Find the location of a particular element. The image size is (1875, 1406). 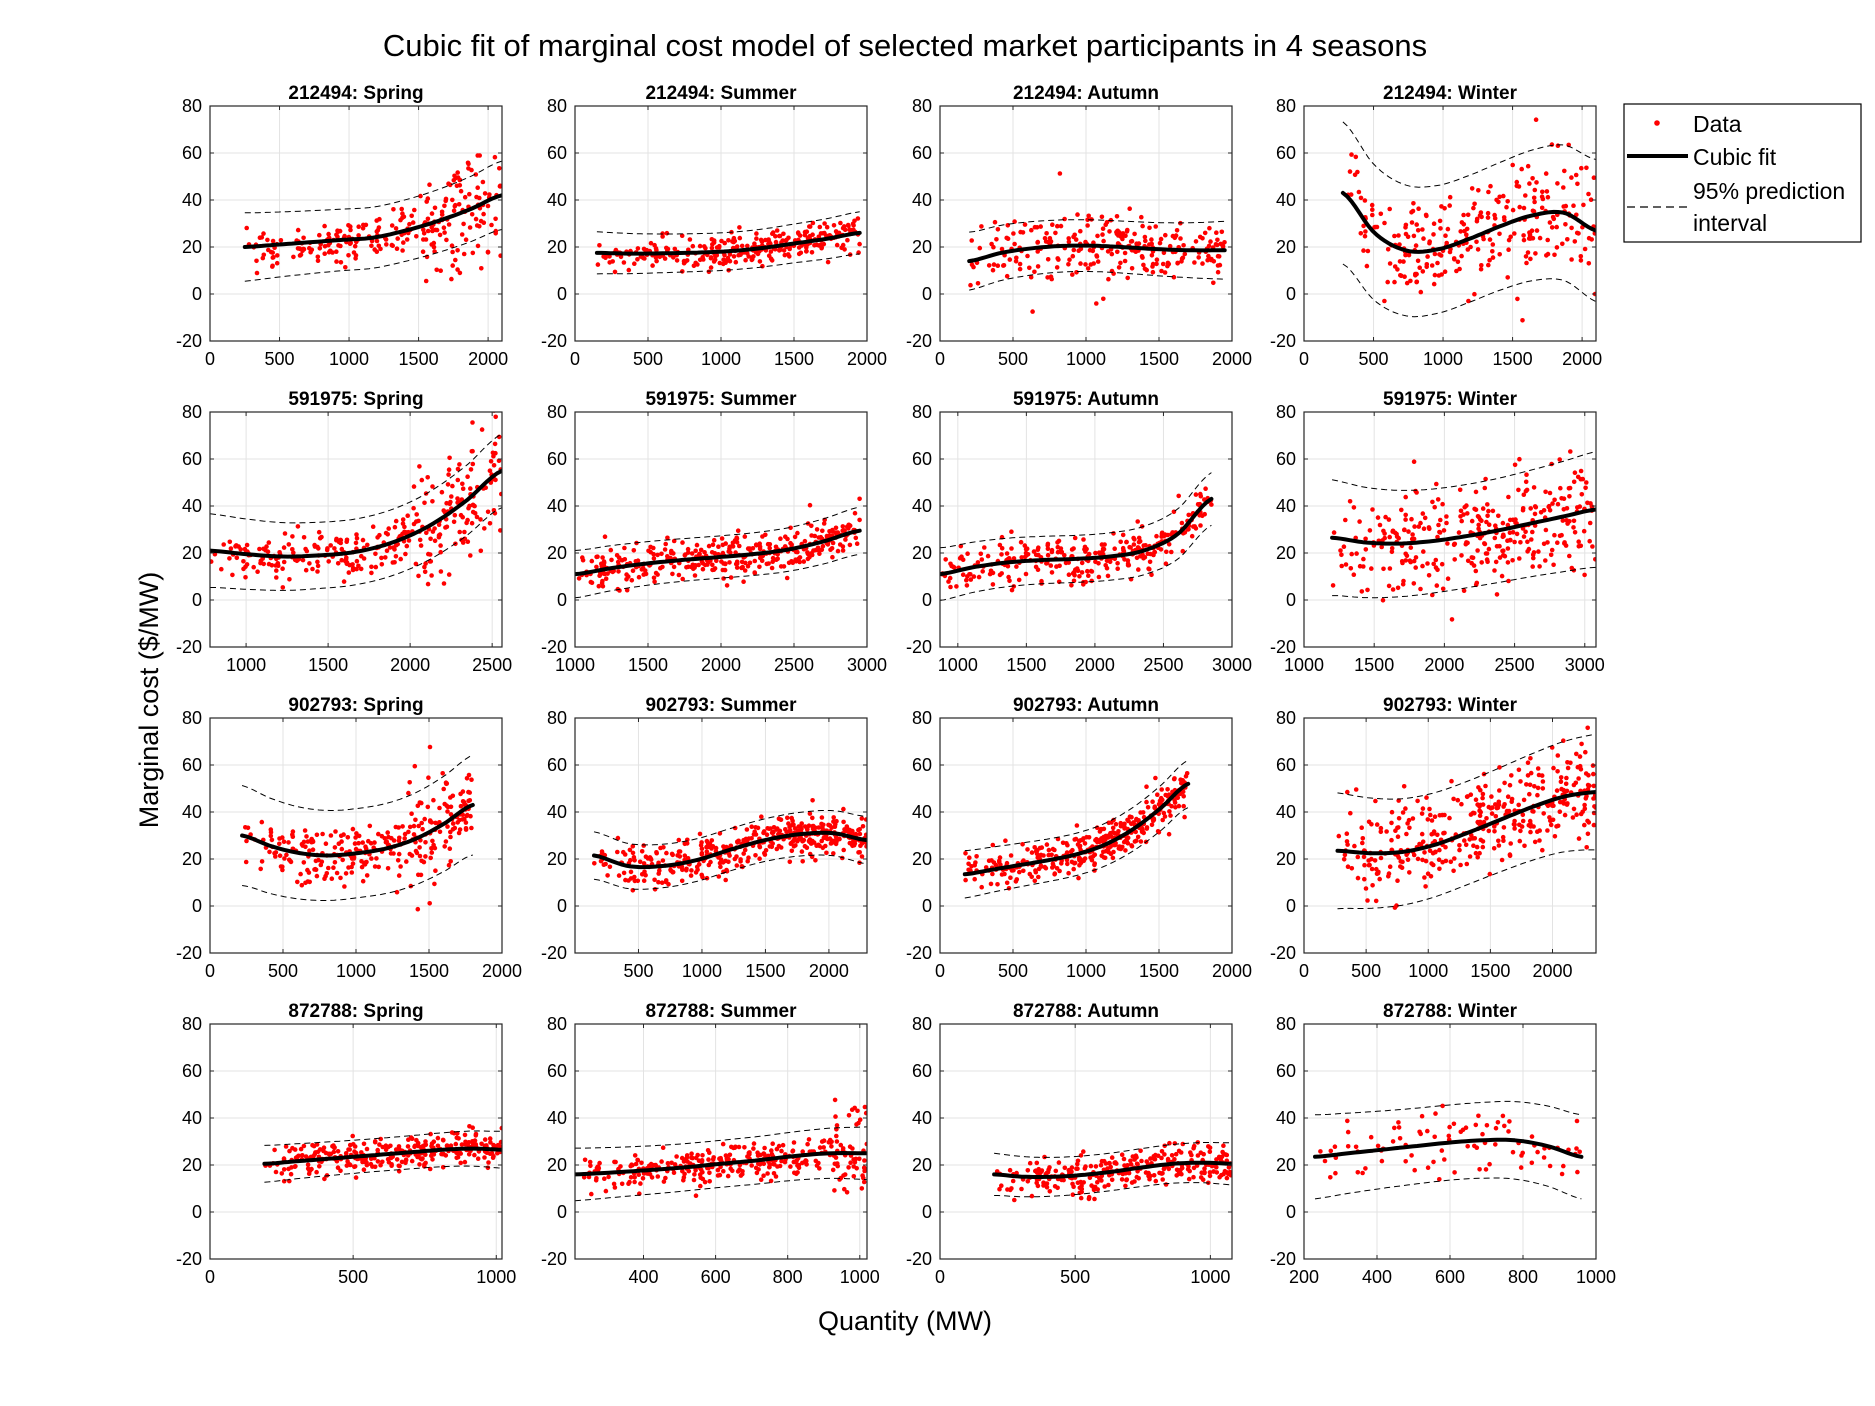

data-layer is located at coordinates (372, 218).